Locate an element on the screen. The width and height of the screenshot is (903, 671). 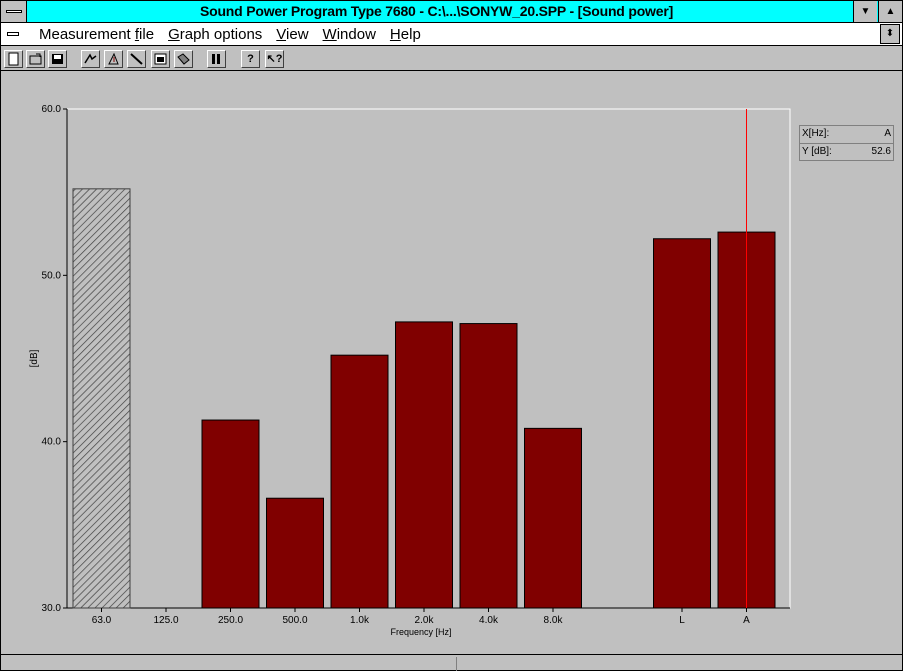
window-button is located at coordinates (160, 59).